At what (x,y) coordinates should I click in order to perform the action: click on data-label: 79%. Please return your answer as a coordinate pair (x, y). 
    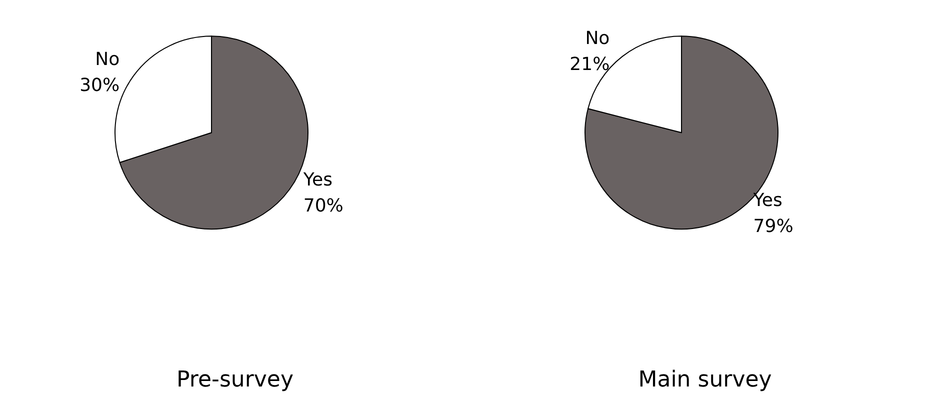
    Looking at the image, I should click on (773, 227).